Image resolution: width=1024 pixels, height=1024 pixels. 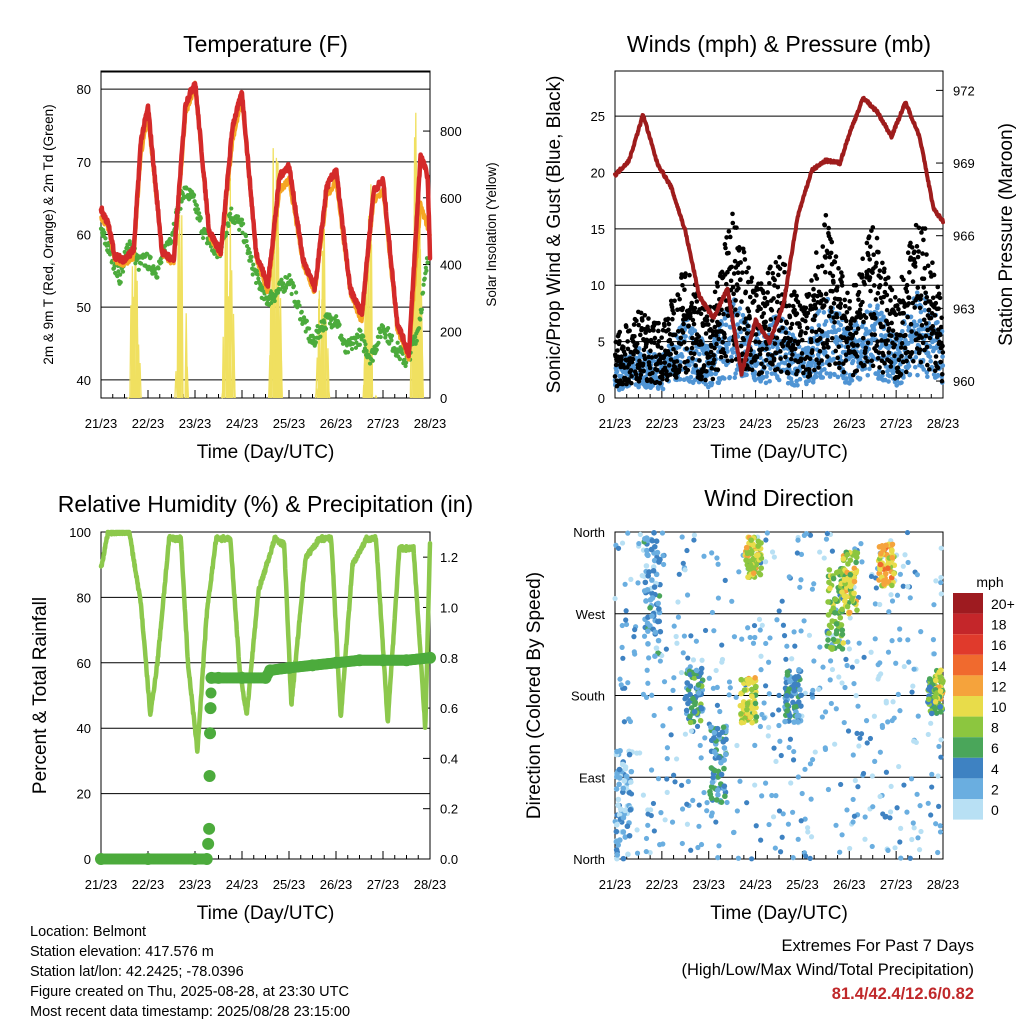 What do you see at coordinates (1003, 604) in the screenshot?
I see `legend-label: 20+` at bounding box center [1003, 604].